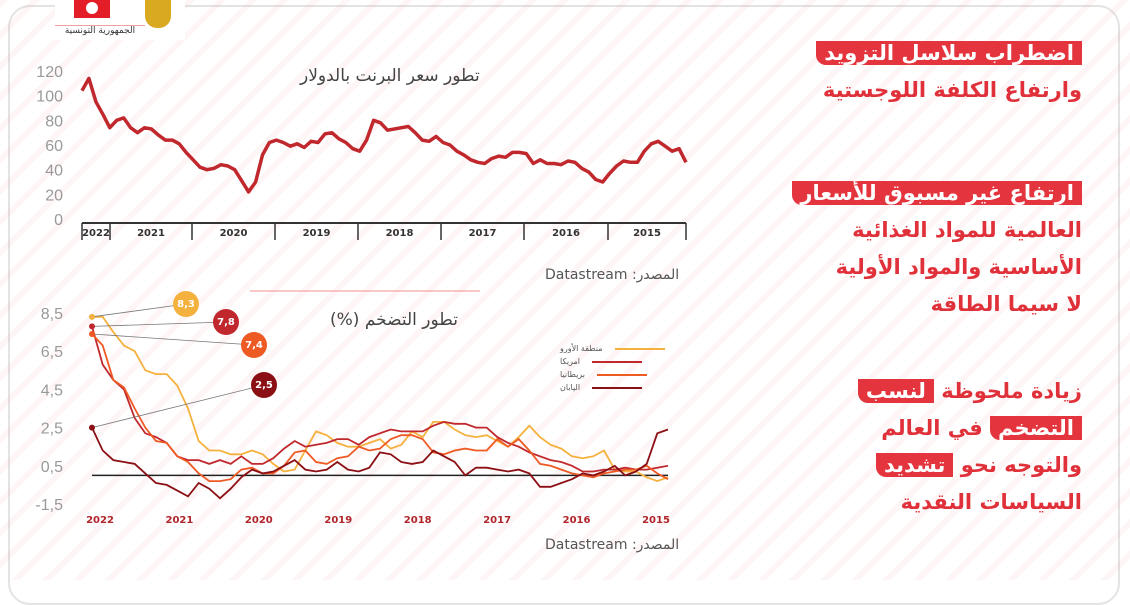  What do you see at coordinates (52, 390) in the screenshot?
I see `y-tick-label: 4,5` at bounding box center [52, 390].